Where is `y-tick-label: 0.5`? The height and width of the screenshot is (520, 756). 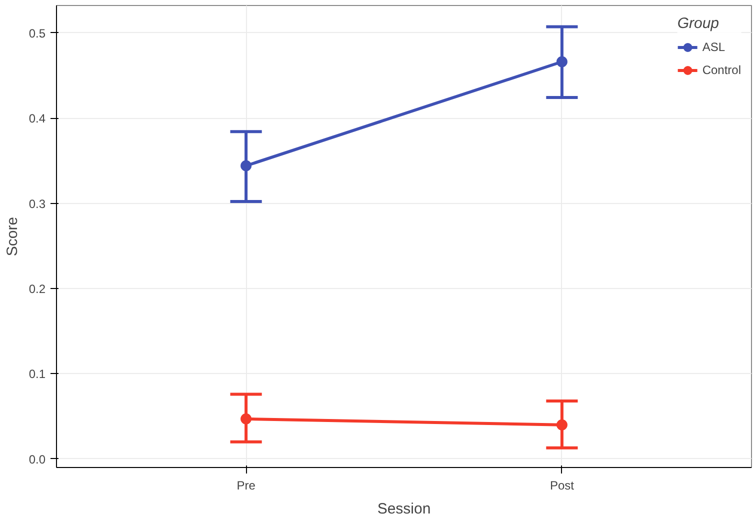 y-tick-label: 0.5 is located at coordinates (37, 33).